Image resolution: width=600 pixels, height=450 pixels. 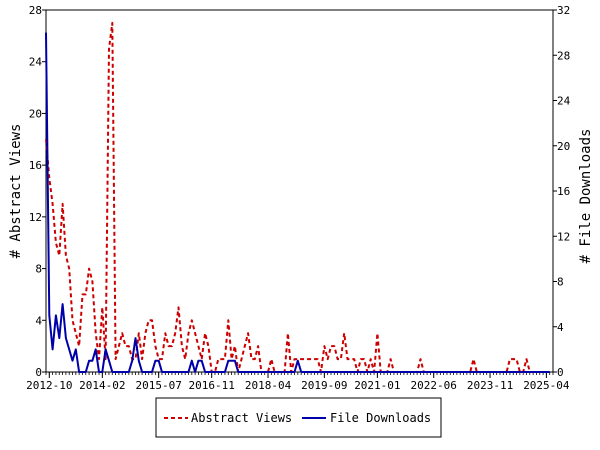 What do you see at coordinates (324, 385) in the screenshot?
I see `x-tick-label: 2019-09` at bounding box center [324, 385].